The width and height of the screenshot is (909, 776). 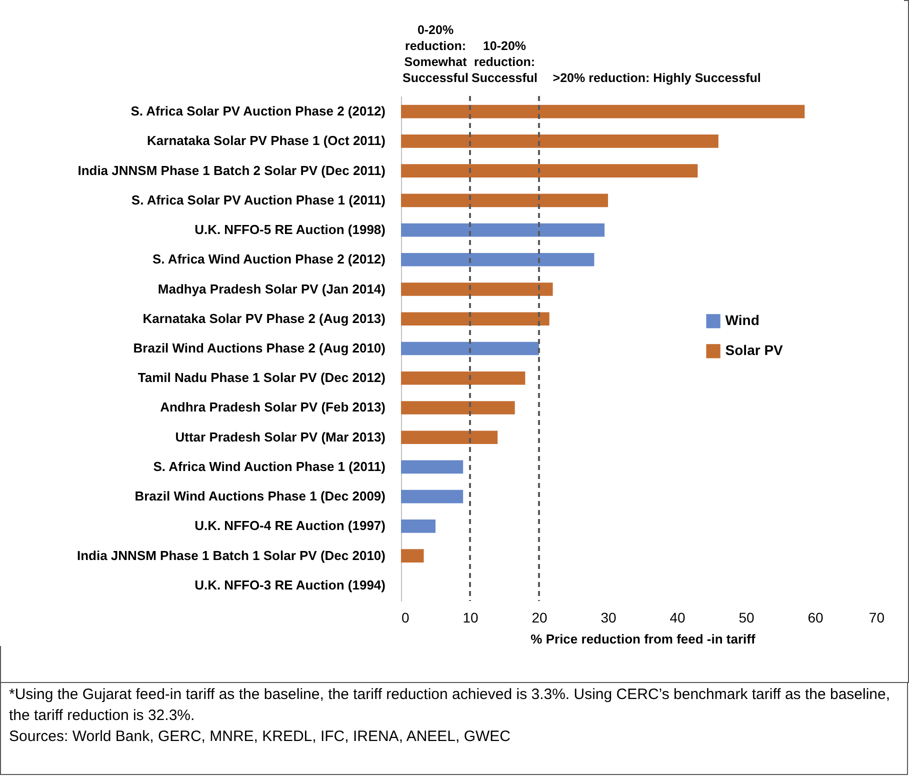 I want to click on y-tick-label: S. Africa Solar PV Auction Phase 1 (2011), so click(x=258, y=200).